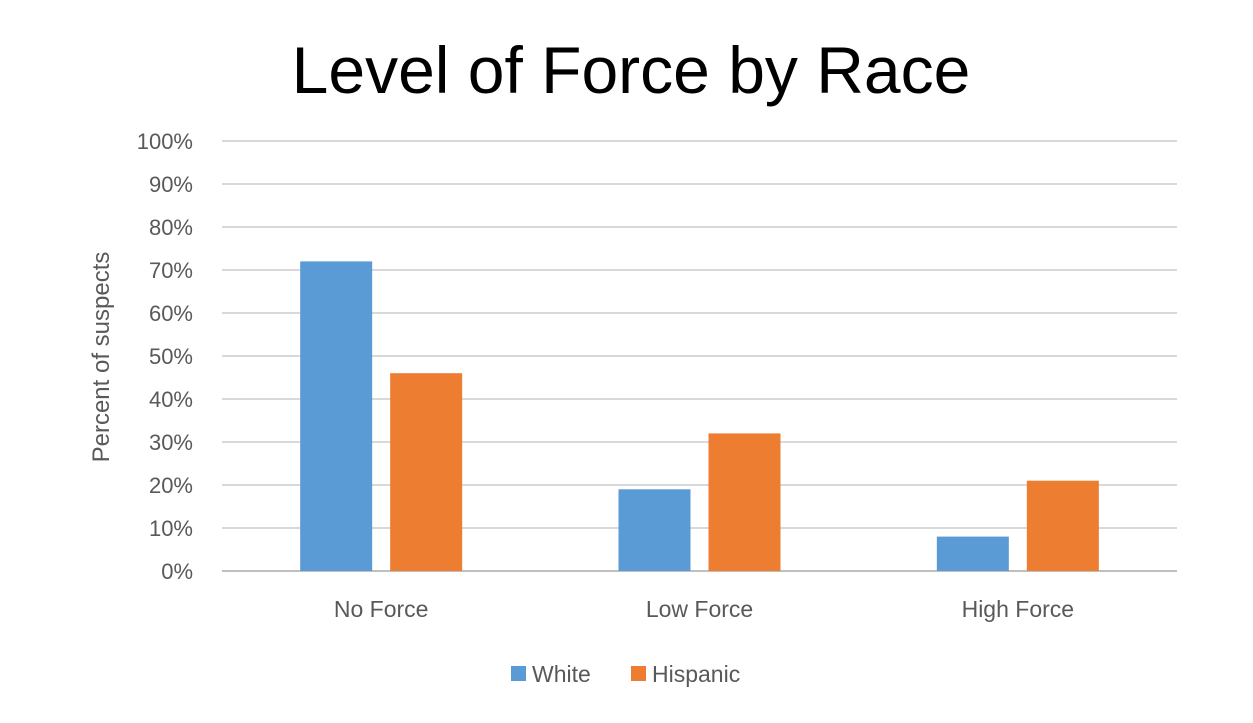 This screenshot has width=1253, height=723. What do you see at coordinates (972, 553) in the screenshot?
I see `bar-white-high-force` at bounding box center [972, 553].